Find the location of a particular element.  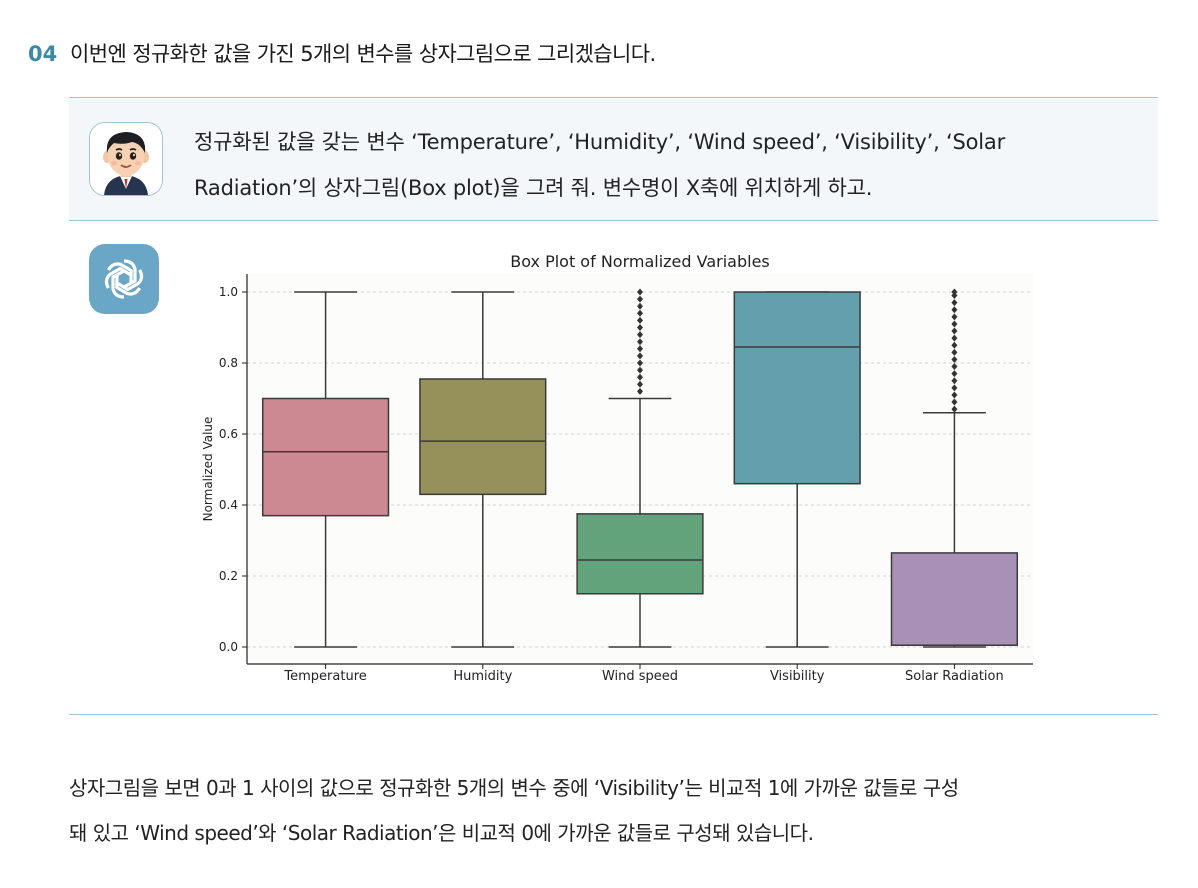

bottom-divider is located at coordinates (613, 714).